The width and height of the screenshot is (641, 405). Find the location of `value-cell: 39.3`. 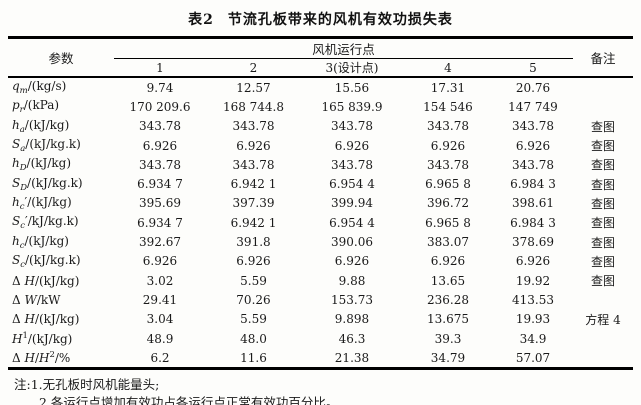

value-cell: 39.3 is located at coordinates (448, 338).